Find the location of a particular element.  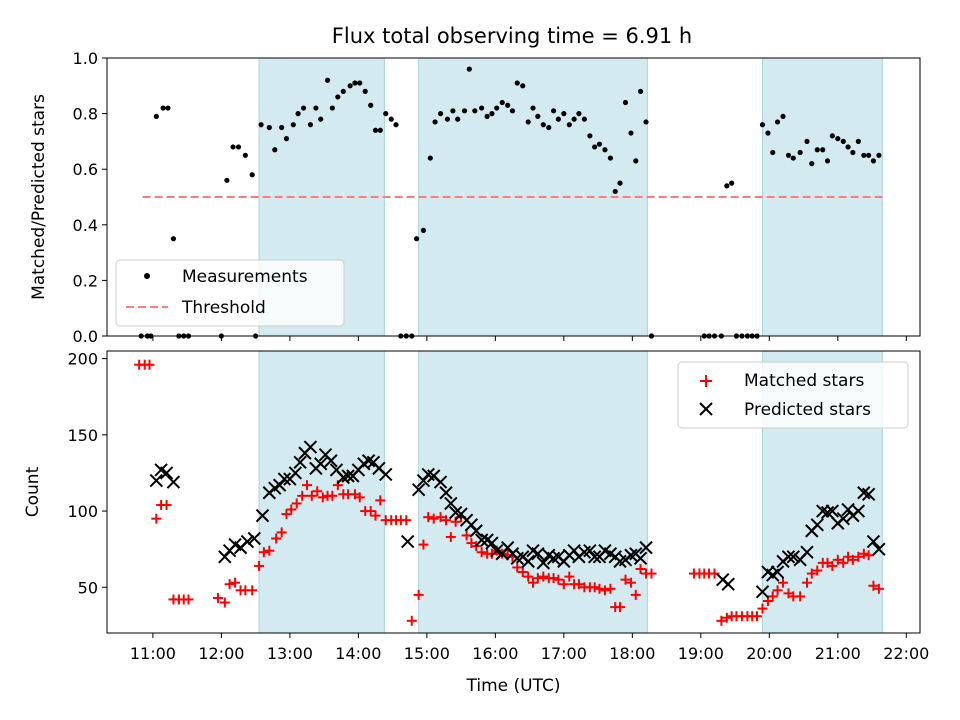

legend-marker-measurements is located at coordinates (147, 276).